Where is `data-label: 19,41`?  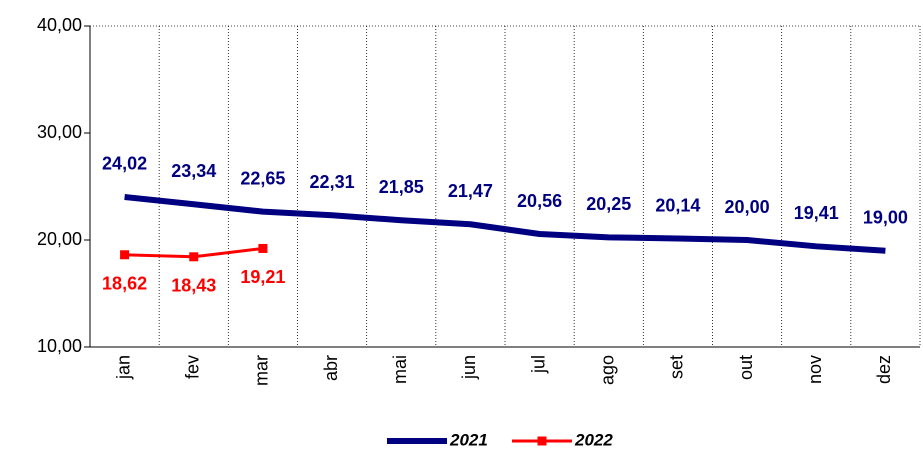 data-label: 19,41 is located at coordinates (816, 213).